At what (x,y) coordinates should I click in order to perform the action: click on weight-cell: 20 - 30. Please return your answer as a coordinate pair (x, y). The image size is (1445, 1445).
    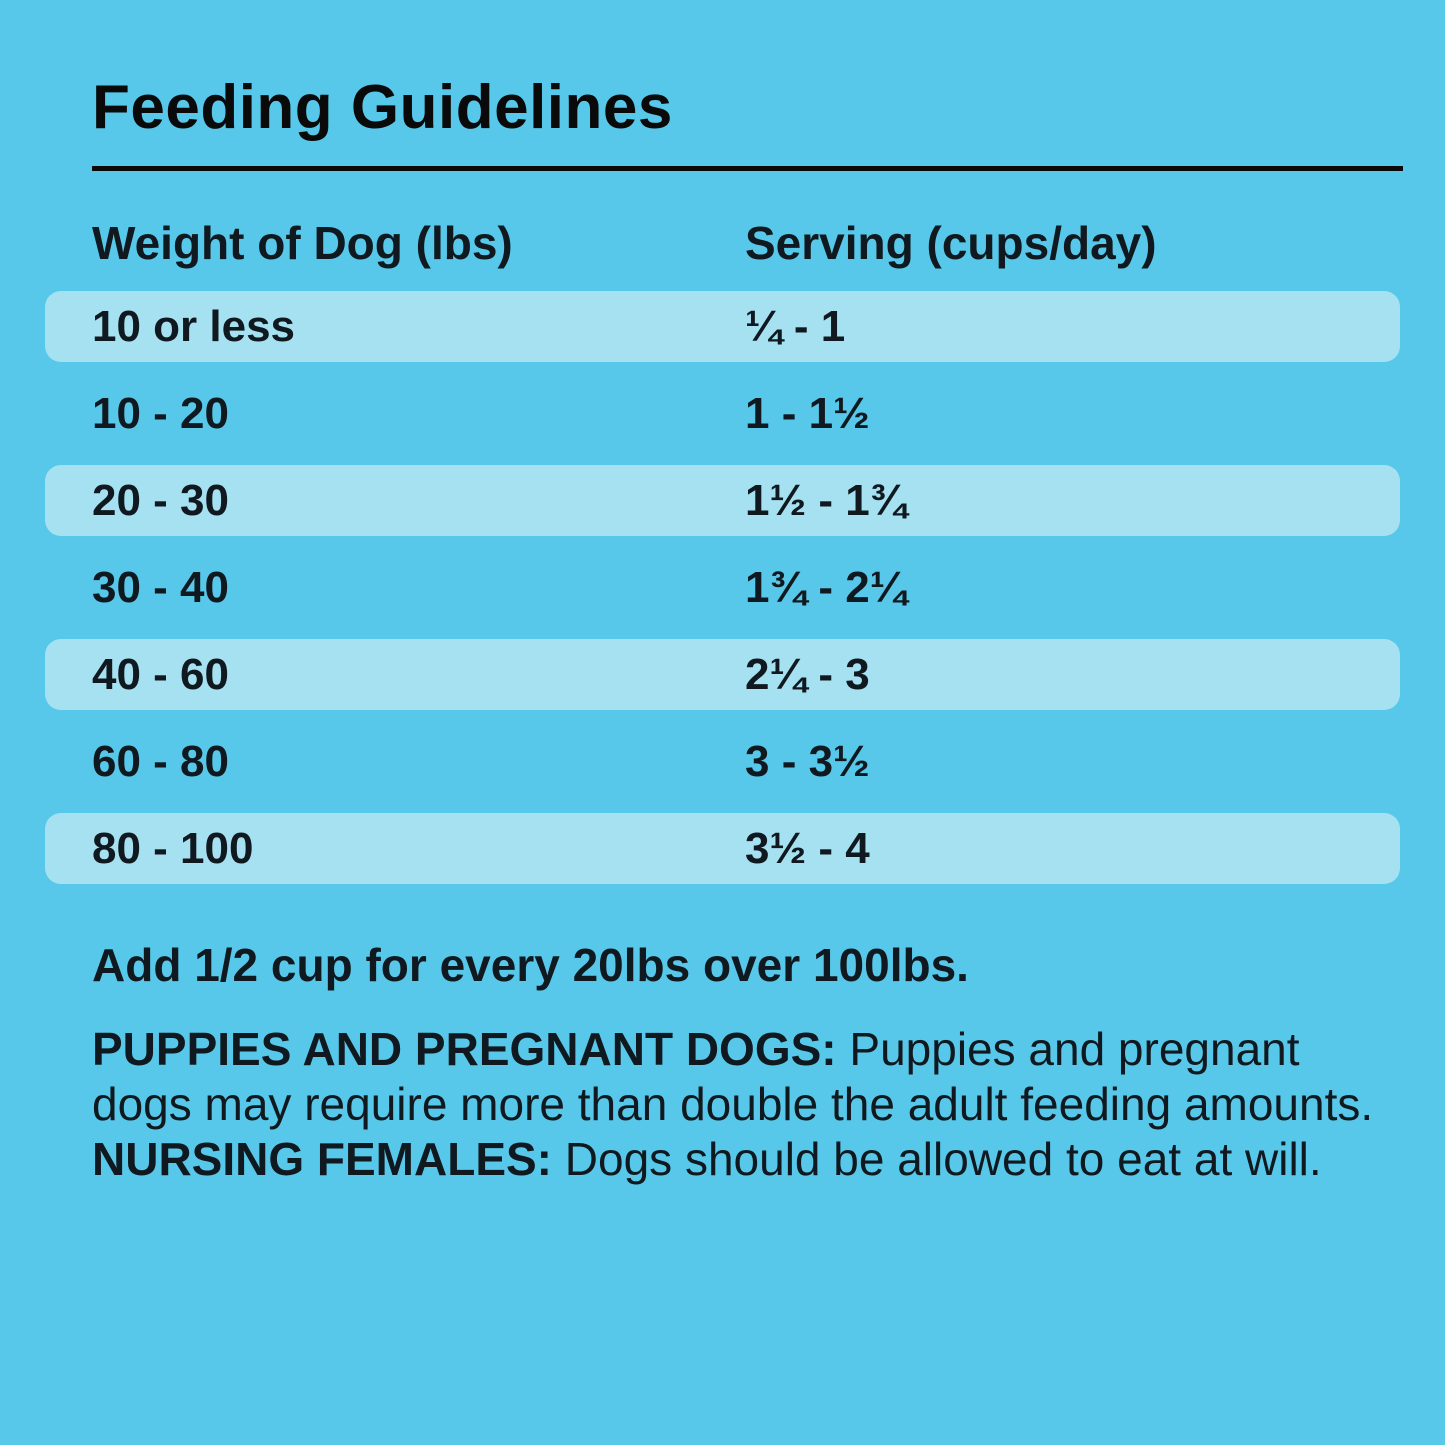
    Looking at the image, I should click on (160, 500).